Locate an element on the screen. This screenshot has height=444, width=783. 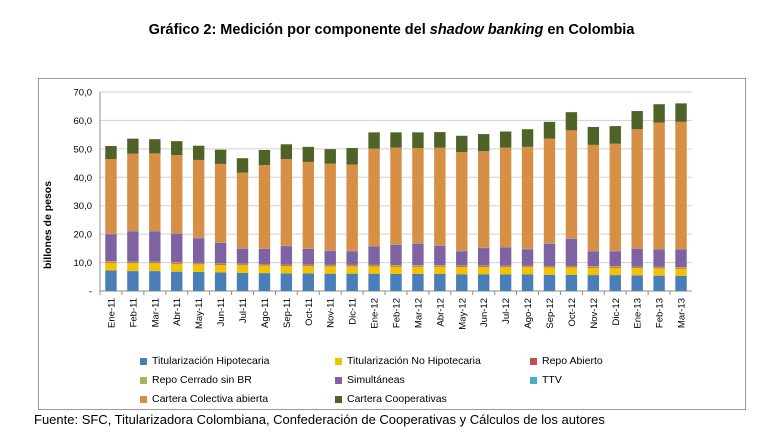
legend-item: Cartera Cooperativas is located at coordinates (391, 399).